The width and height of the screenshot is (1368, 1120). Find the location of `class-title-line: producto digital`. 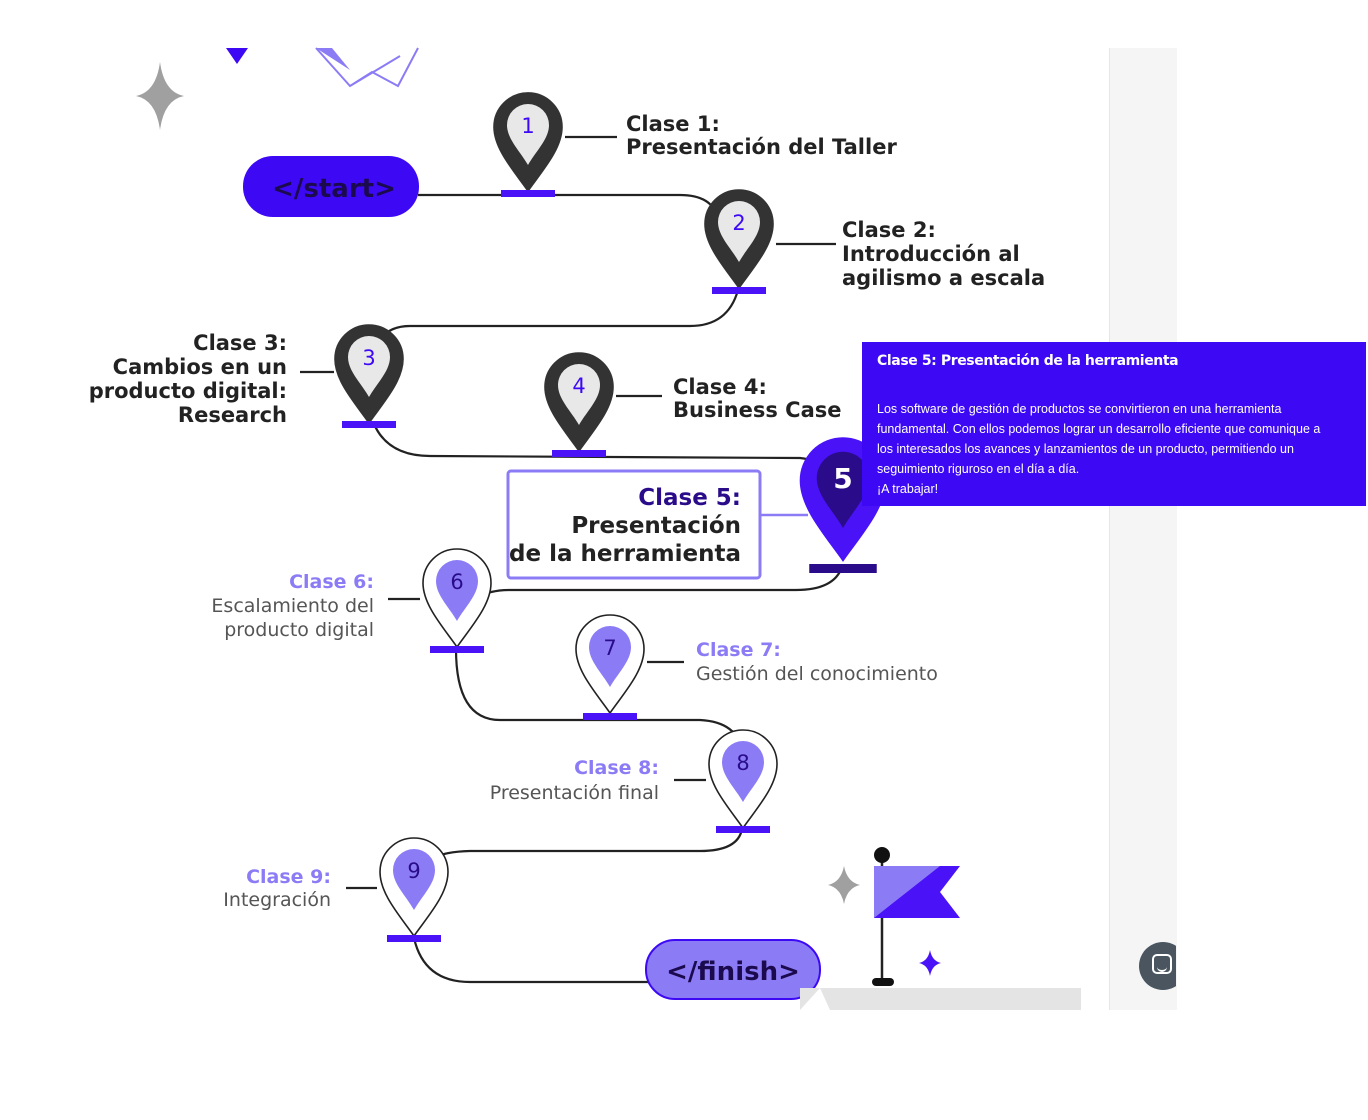

class-title-line: producto digital is located at coordinates (299, 630).